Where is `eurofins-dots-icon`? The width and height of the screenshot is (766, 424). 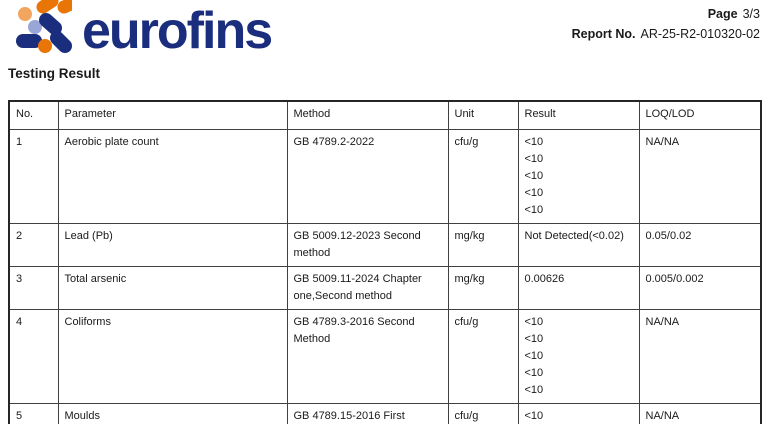
eurofins-dots-icon is located at coordinates (44, 26).